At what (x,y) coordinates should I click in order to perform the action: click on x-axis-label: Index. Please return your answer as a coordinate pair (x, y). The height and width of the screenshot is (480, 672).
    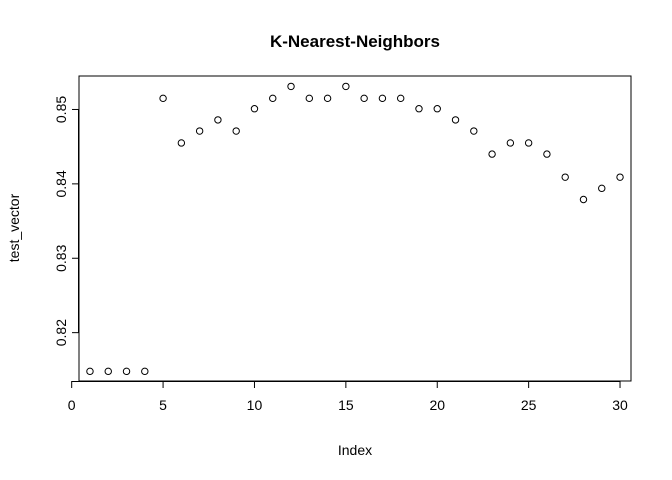
    Looking at the image, I should click on (355, 450).